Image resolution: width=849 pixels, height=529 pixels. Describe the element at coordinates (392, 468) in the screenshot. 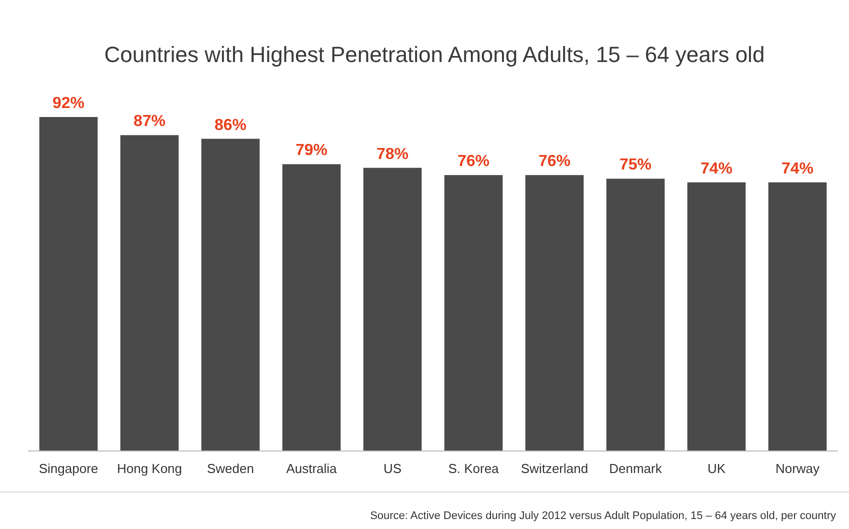

I see `x-tick-label: US` at that location.